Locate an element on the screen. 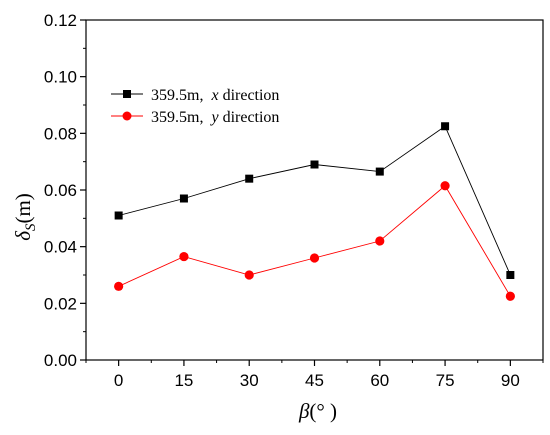 This screenshot has height=435, width=550. y-tick-label: 0.02 is located at coordinates (60, 303).